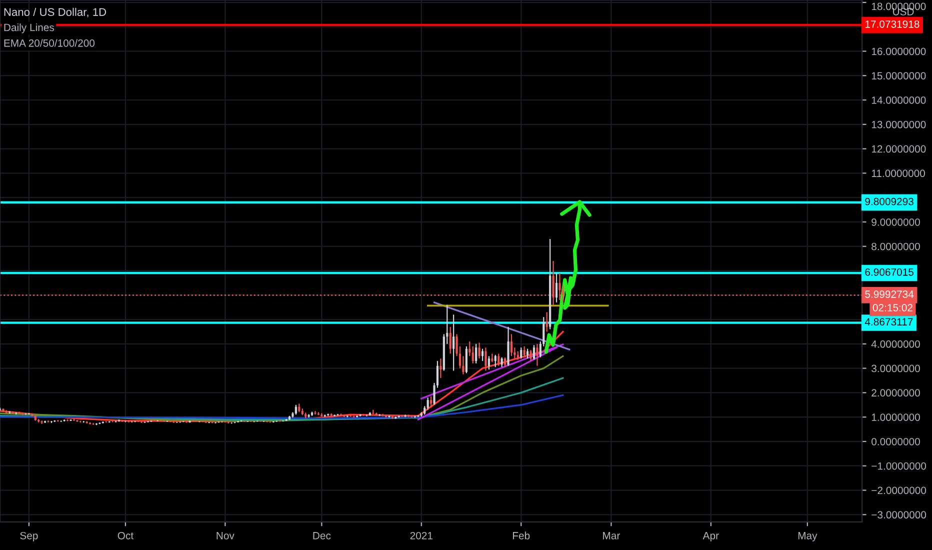 This screenshot has height=550, width=932. I want to click on x-tick-label: Oct, so click(126, 536).